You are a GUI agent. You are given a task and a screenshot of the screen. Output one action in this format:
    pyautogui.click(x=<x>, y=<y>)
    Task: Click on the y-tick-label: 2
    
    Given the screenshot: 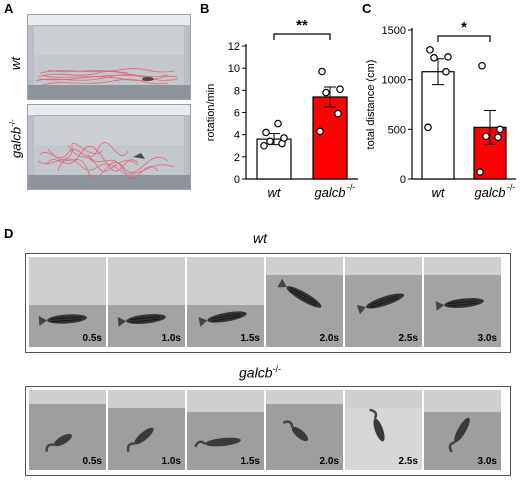 What is the action you would take?
    pyautogui.click(x=237, y=158)
    